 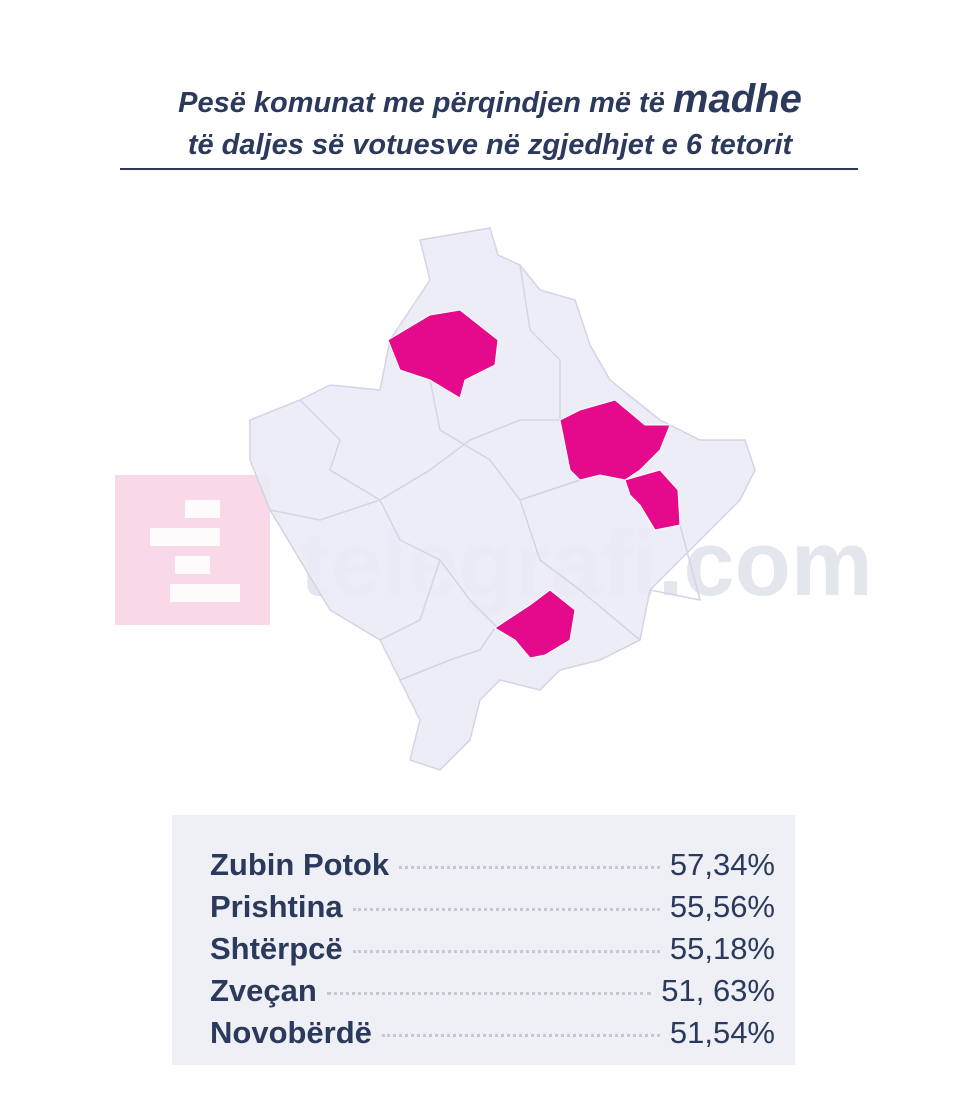 I want to click on title-line: Pesë komunat me përqindjen më të madhe, so click(x=490, y=101).